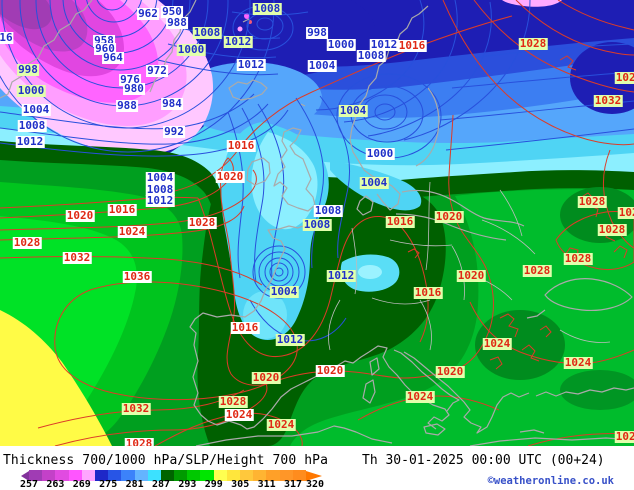 This screenshot has width=634, height=490. Describe the element at coordinates (113, 57) in the screenshot. I see `isobar-label: 964` at that location.